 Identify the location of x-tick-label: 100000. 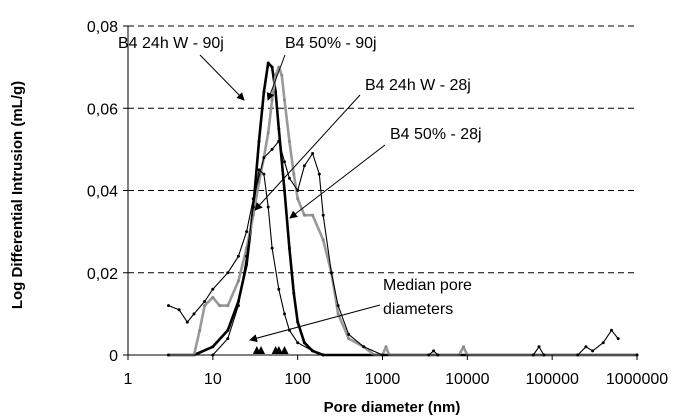
(551, 379).